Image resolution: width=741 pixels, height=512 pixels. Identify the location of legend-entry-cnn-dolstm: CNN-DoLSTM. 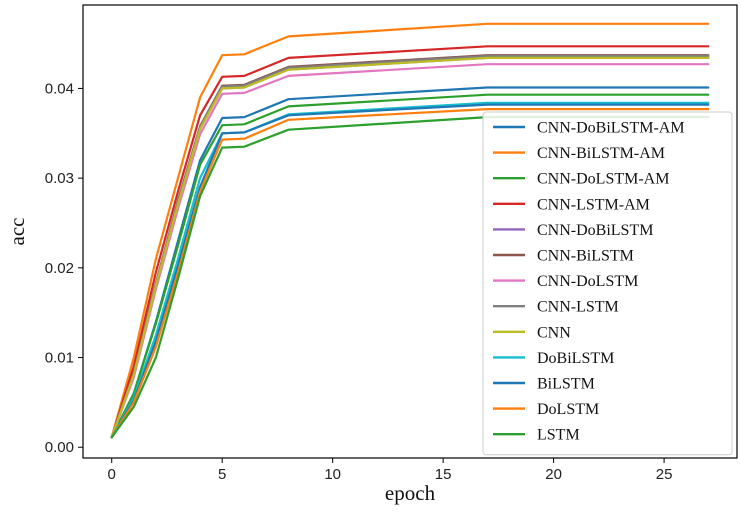
(587, 281).